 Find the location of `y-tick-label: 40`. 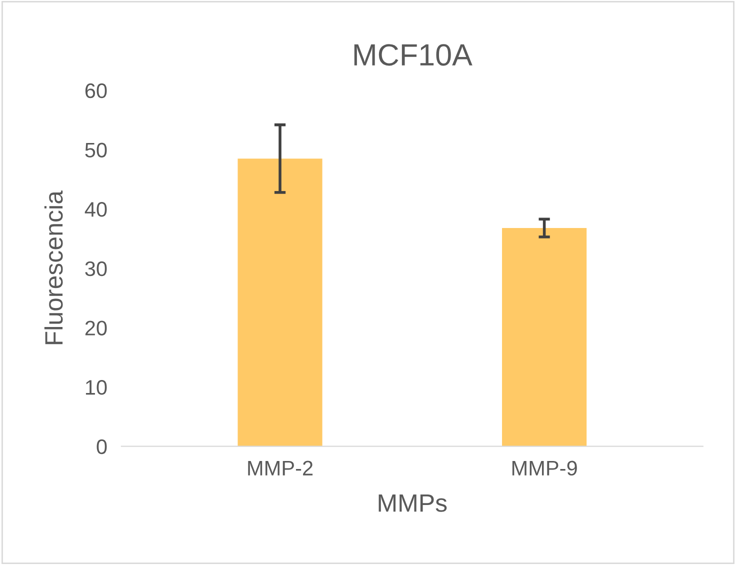

y-tick-label: 40 is located at coordinates (95, 209).